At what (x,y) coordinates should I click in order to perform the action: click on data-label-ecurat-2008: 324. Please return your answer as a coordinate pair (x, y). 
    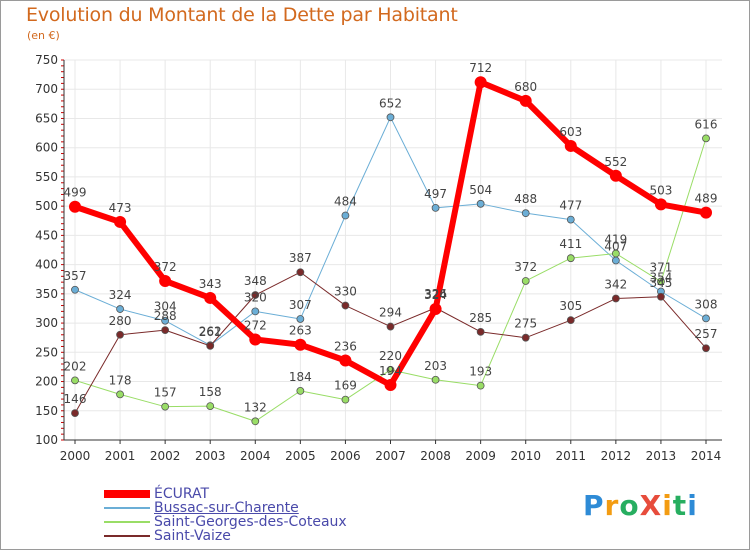
    Looking at the image, I should click on (435, 295).